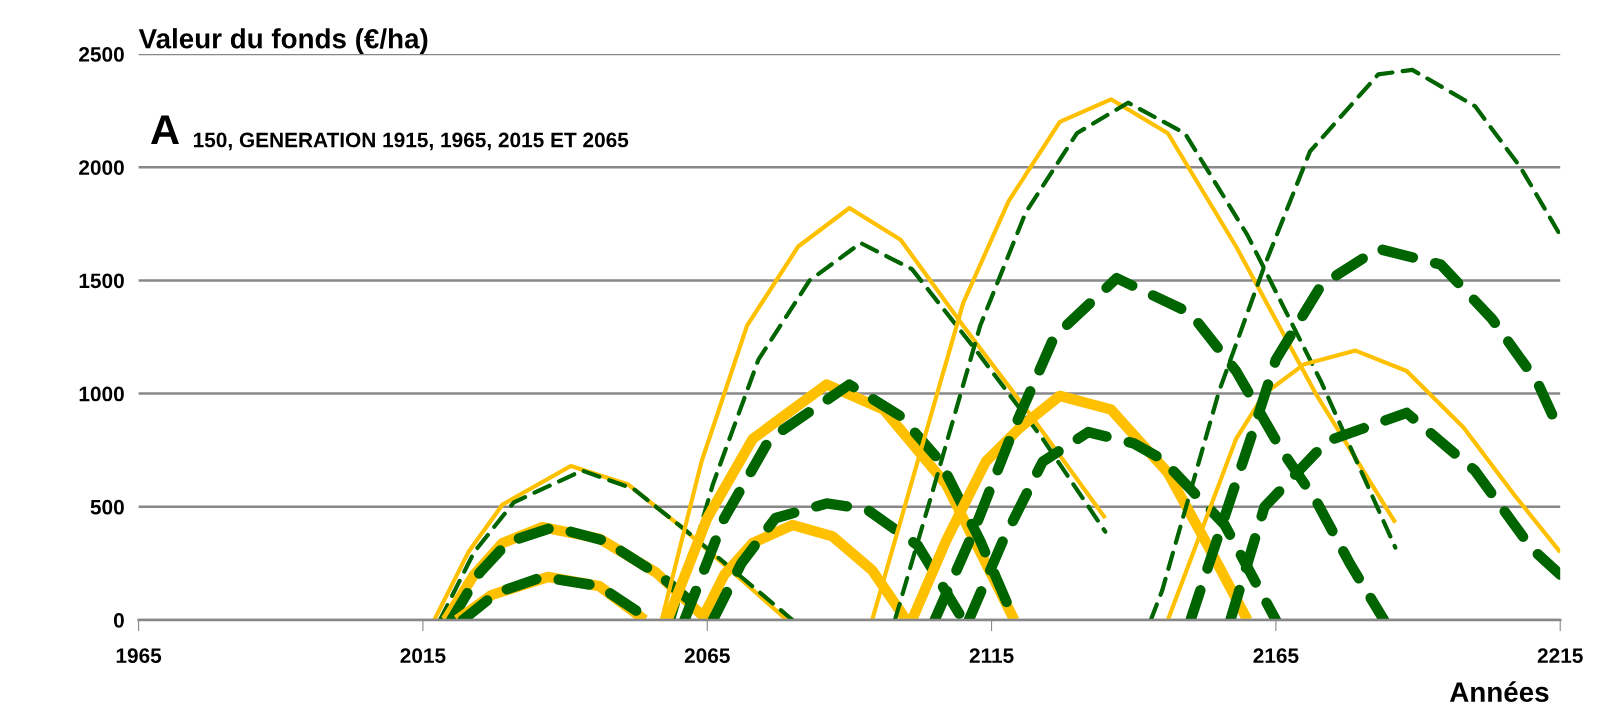 Image resolution: width=1621 pixels, height=711 pixels. Describe the element at coordinates (101, 281) in the screenshot. I see `y-tick-label: 1500` at that location.